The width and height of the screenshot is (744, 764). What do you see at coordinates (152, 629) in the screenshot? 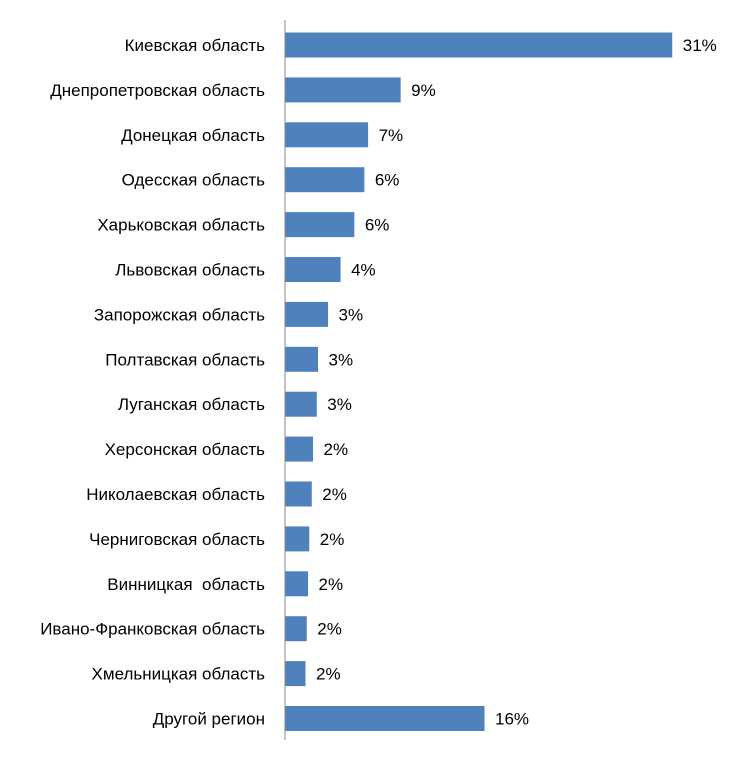
I see `category-label: Ивано-Франковская область` at bounding box center [152, 629].